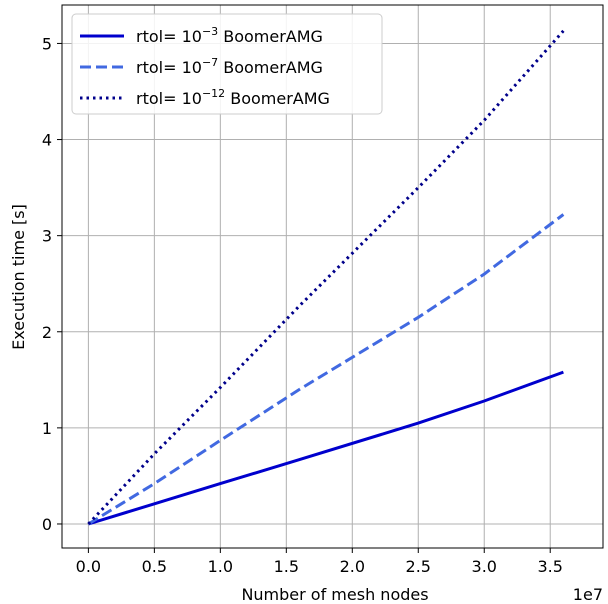 The width and height of the screenshot is (608, 604). Describe the element at coordinates (47, 236) in the screenshot. I see `y-tick-label: 3` at that location.